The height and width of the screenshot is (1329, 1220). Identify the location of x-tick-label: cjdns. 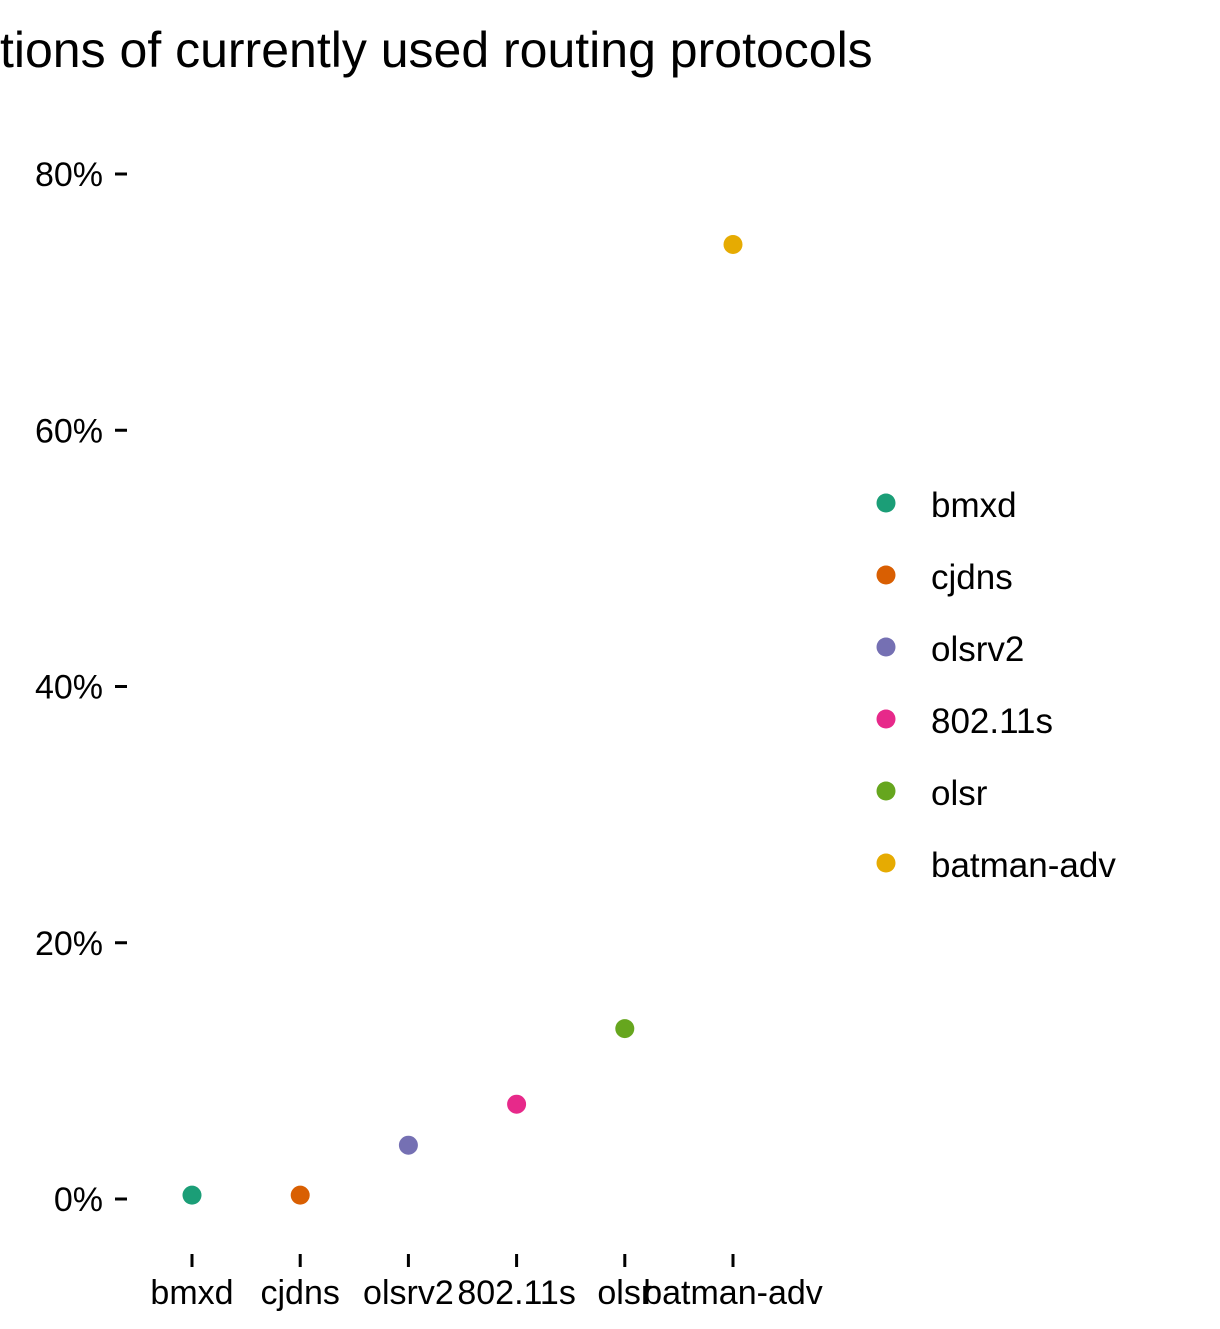
(300, 1293).